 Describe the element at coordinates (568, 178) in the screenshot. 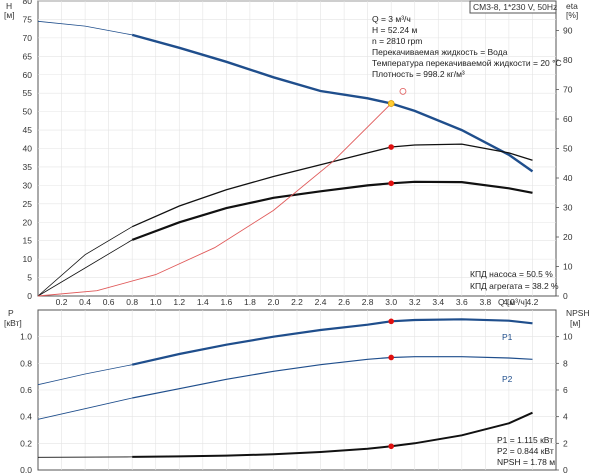

I see `eta-tick-label: 40` at that location.